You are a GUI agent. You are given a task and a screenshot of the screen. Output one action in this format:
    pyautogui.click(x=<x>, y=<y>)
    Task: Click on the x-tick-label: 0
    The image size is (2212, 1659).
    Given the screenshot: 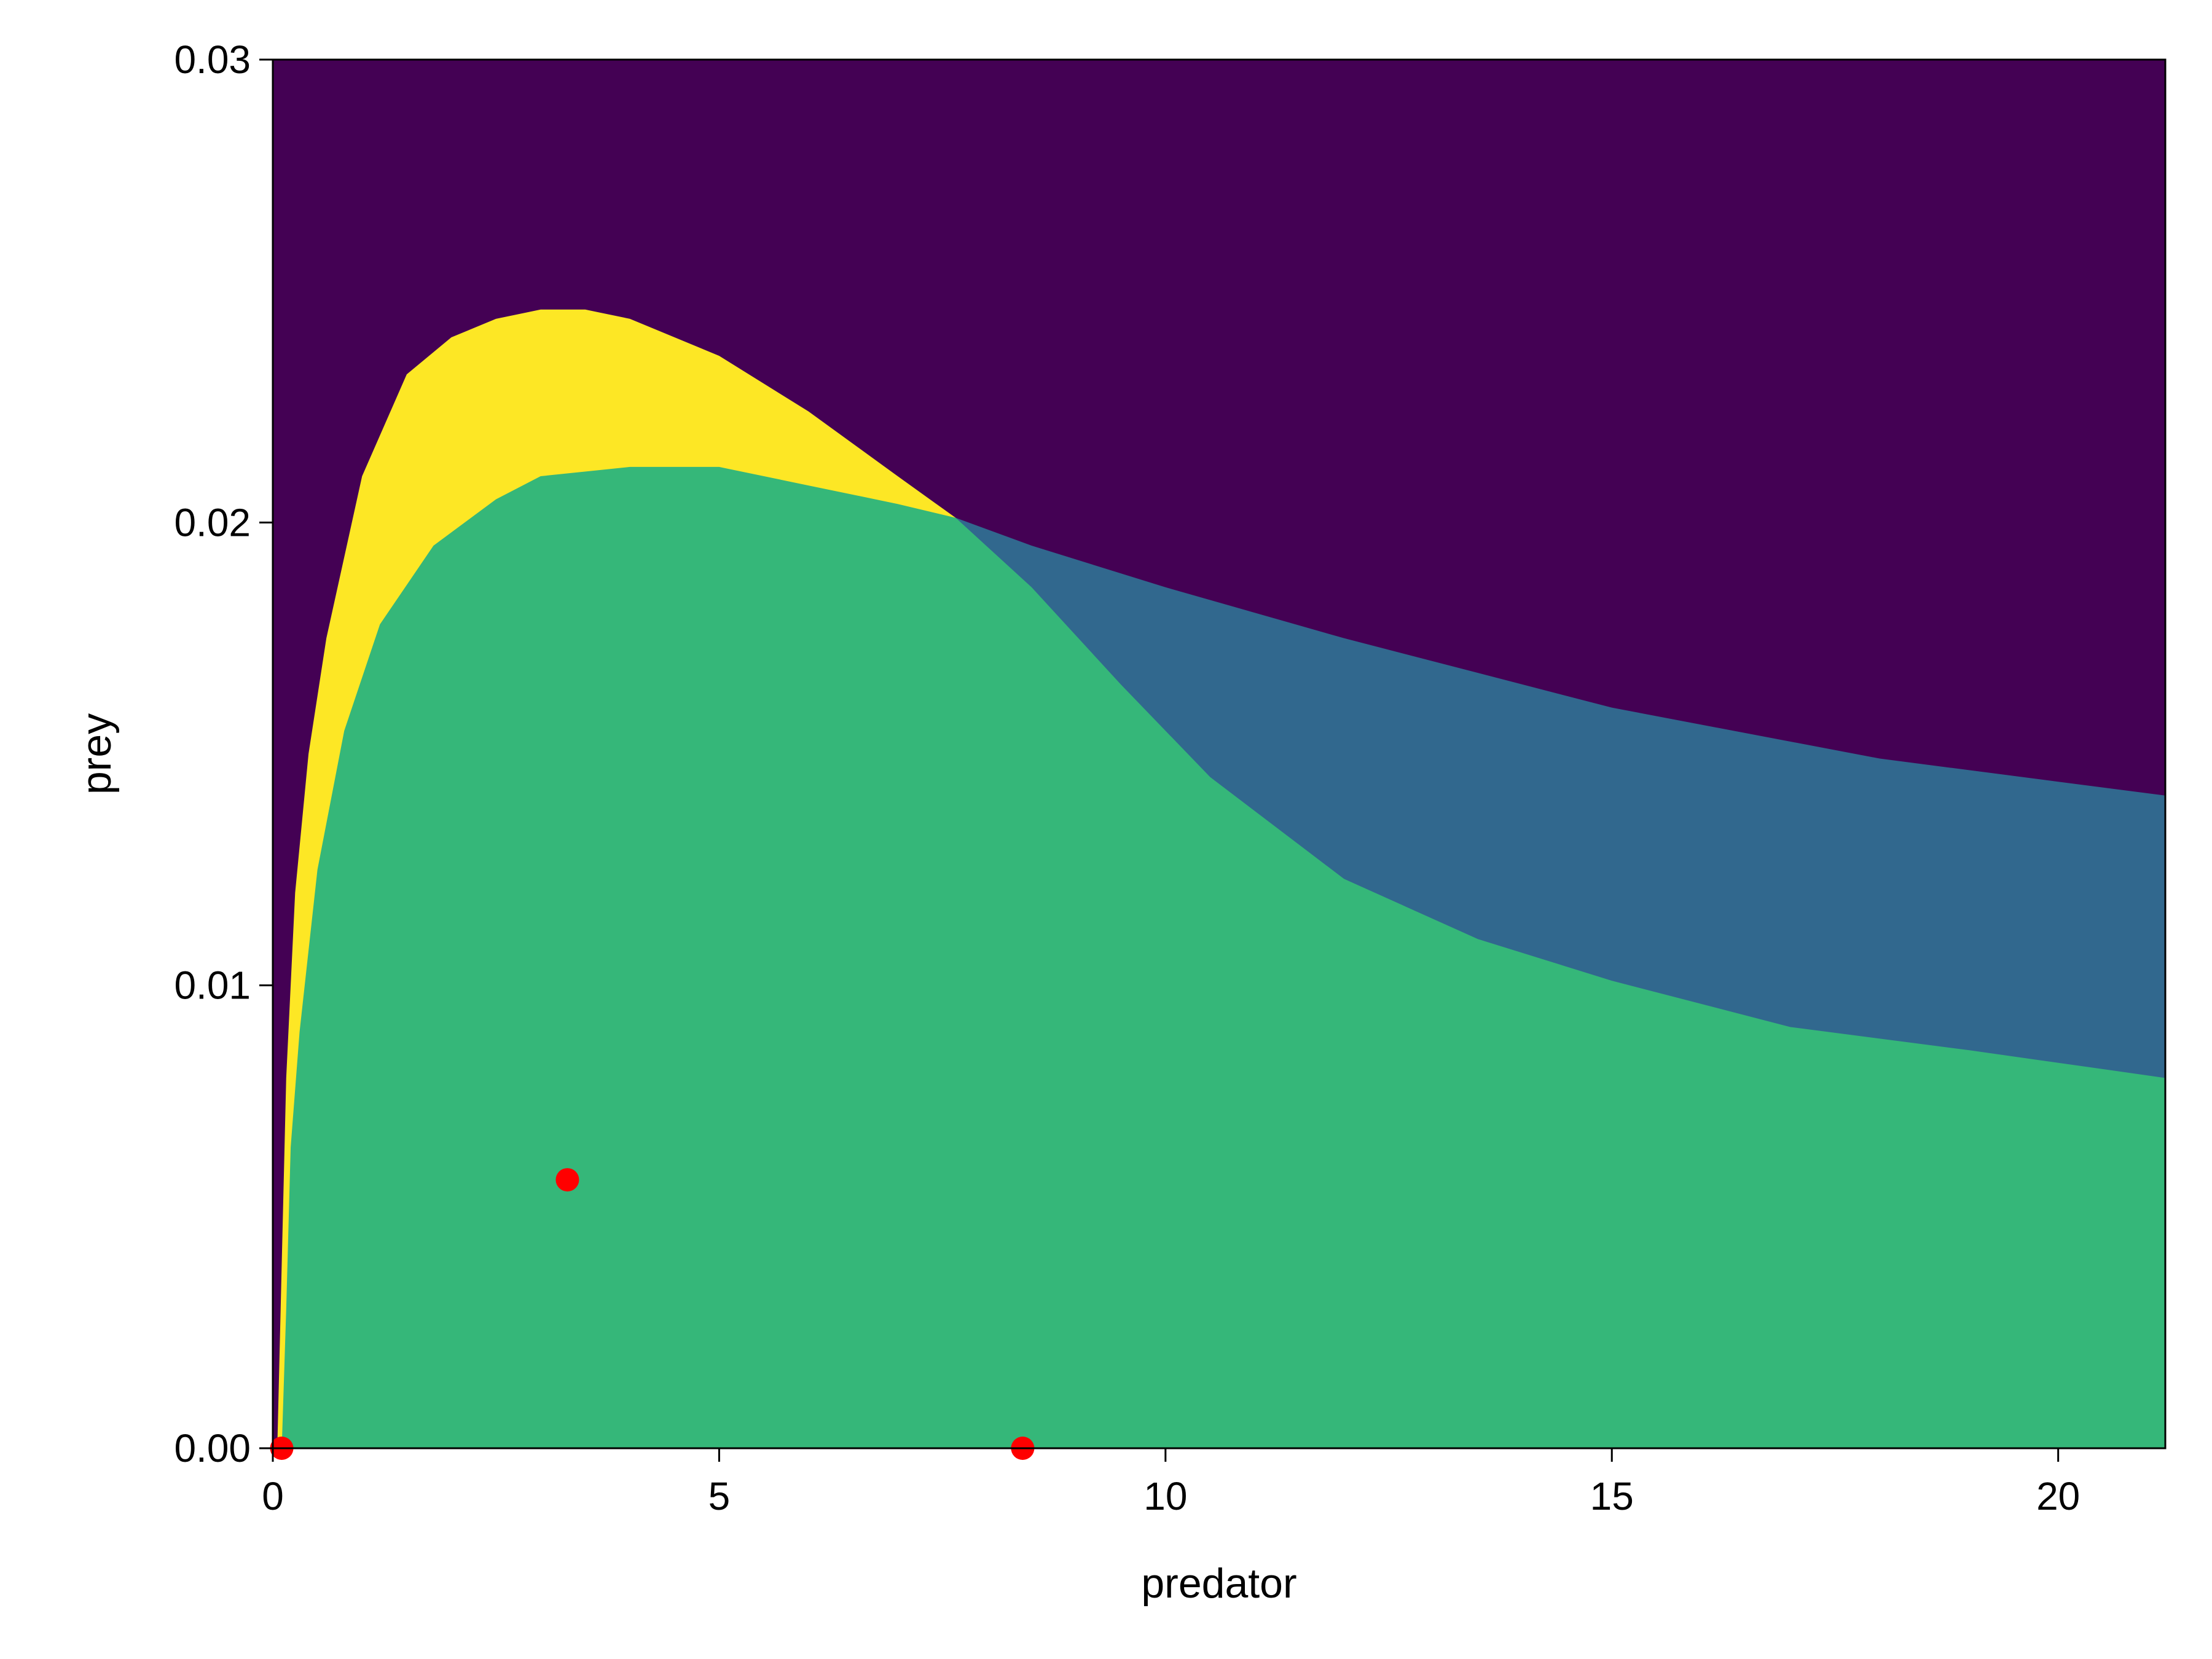 What is the action you would take?
    pyautogui.click(x=273, y=1496)
    